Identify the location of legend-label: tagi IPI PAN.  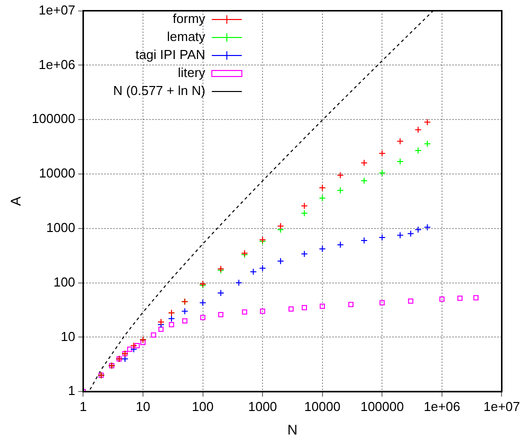
(170, 54).